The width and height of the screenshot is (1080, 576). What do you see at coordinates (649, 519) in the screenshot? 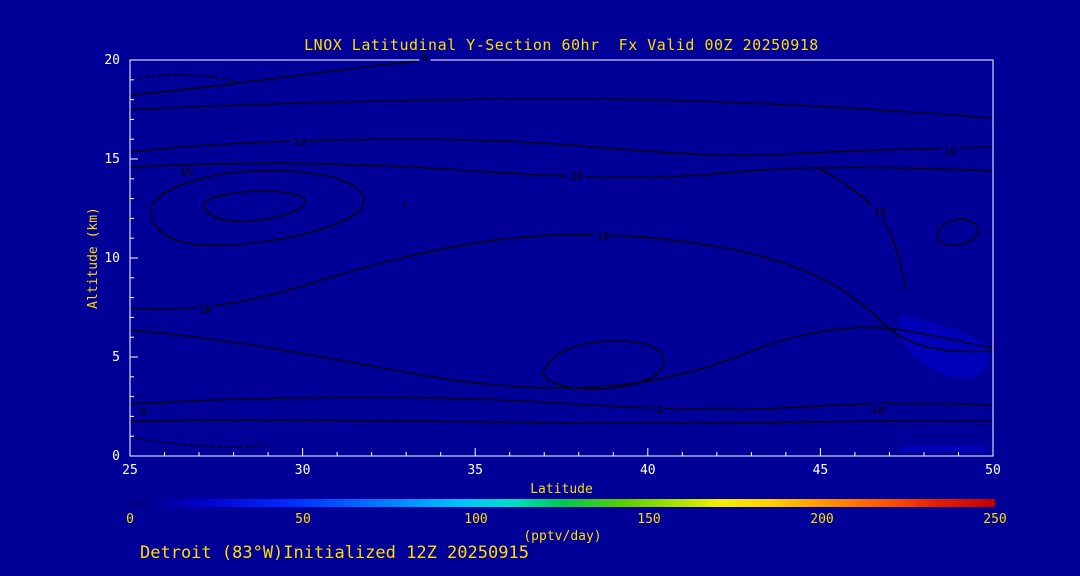
I see `colorbar-tick-label: 150` at bounding box center [649, 519].